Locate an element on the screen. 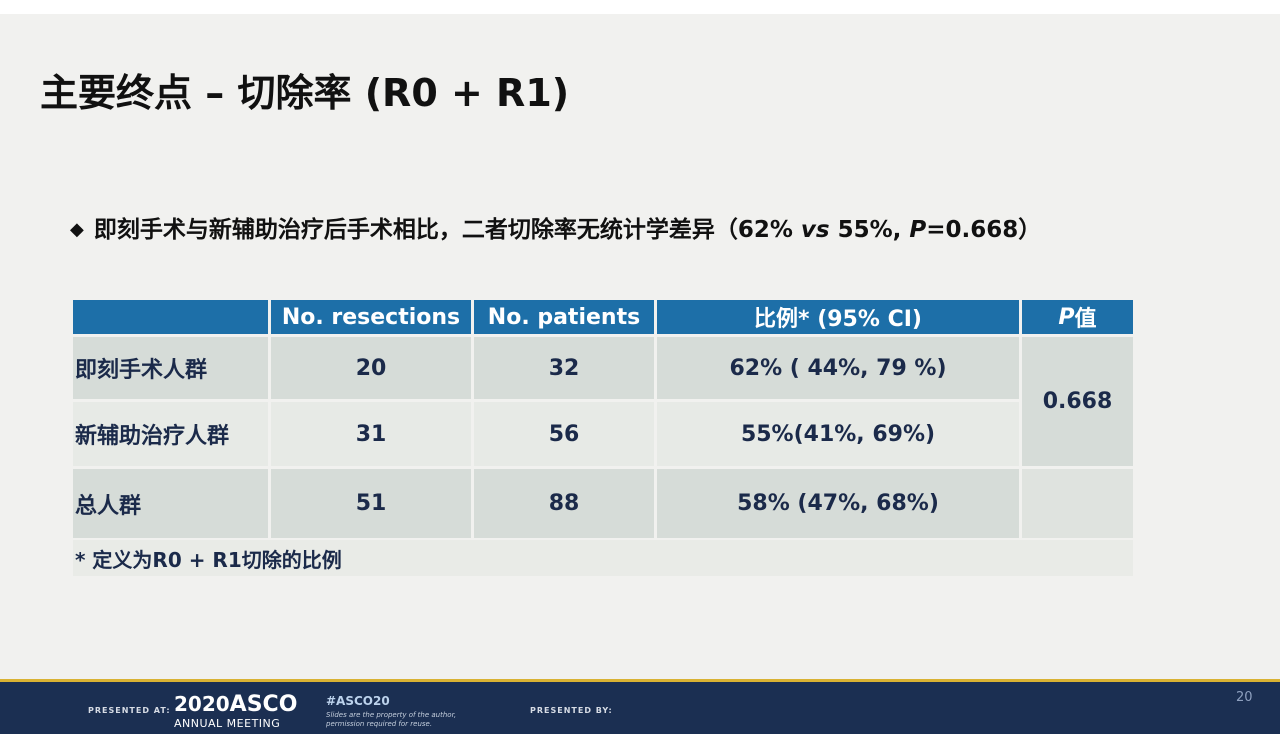 This screenshot has height=734, width=1280. header-group is located at coordinates (170, 317).